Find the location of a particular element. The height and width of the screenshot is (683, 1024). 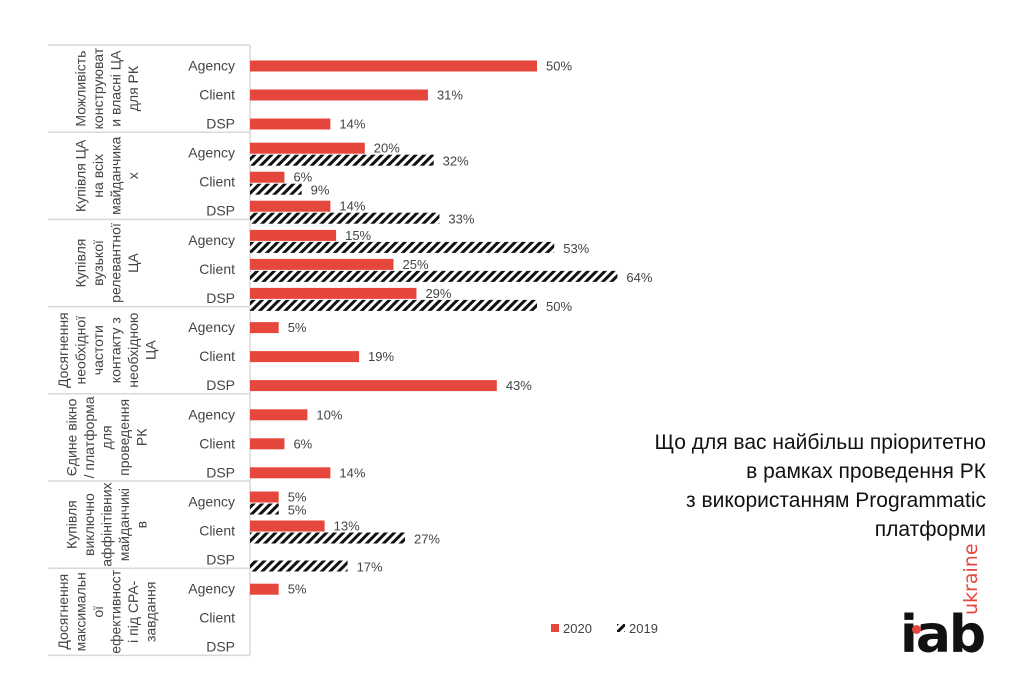

legend-swatch-2019 is located at coordinates (621, 628).